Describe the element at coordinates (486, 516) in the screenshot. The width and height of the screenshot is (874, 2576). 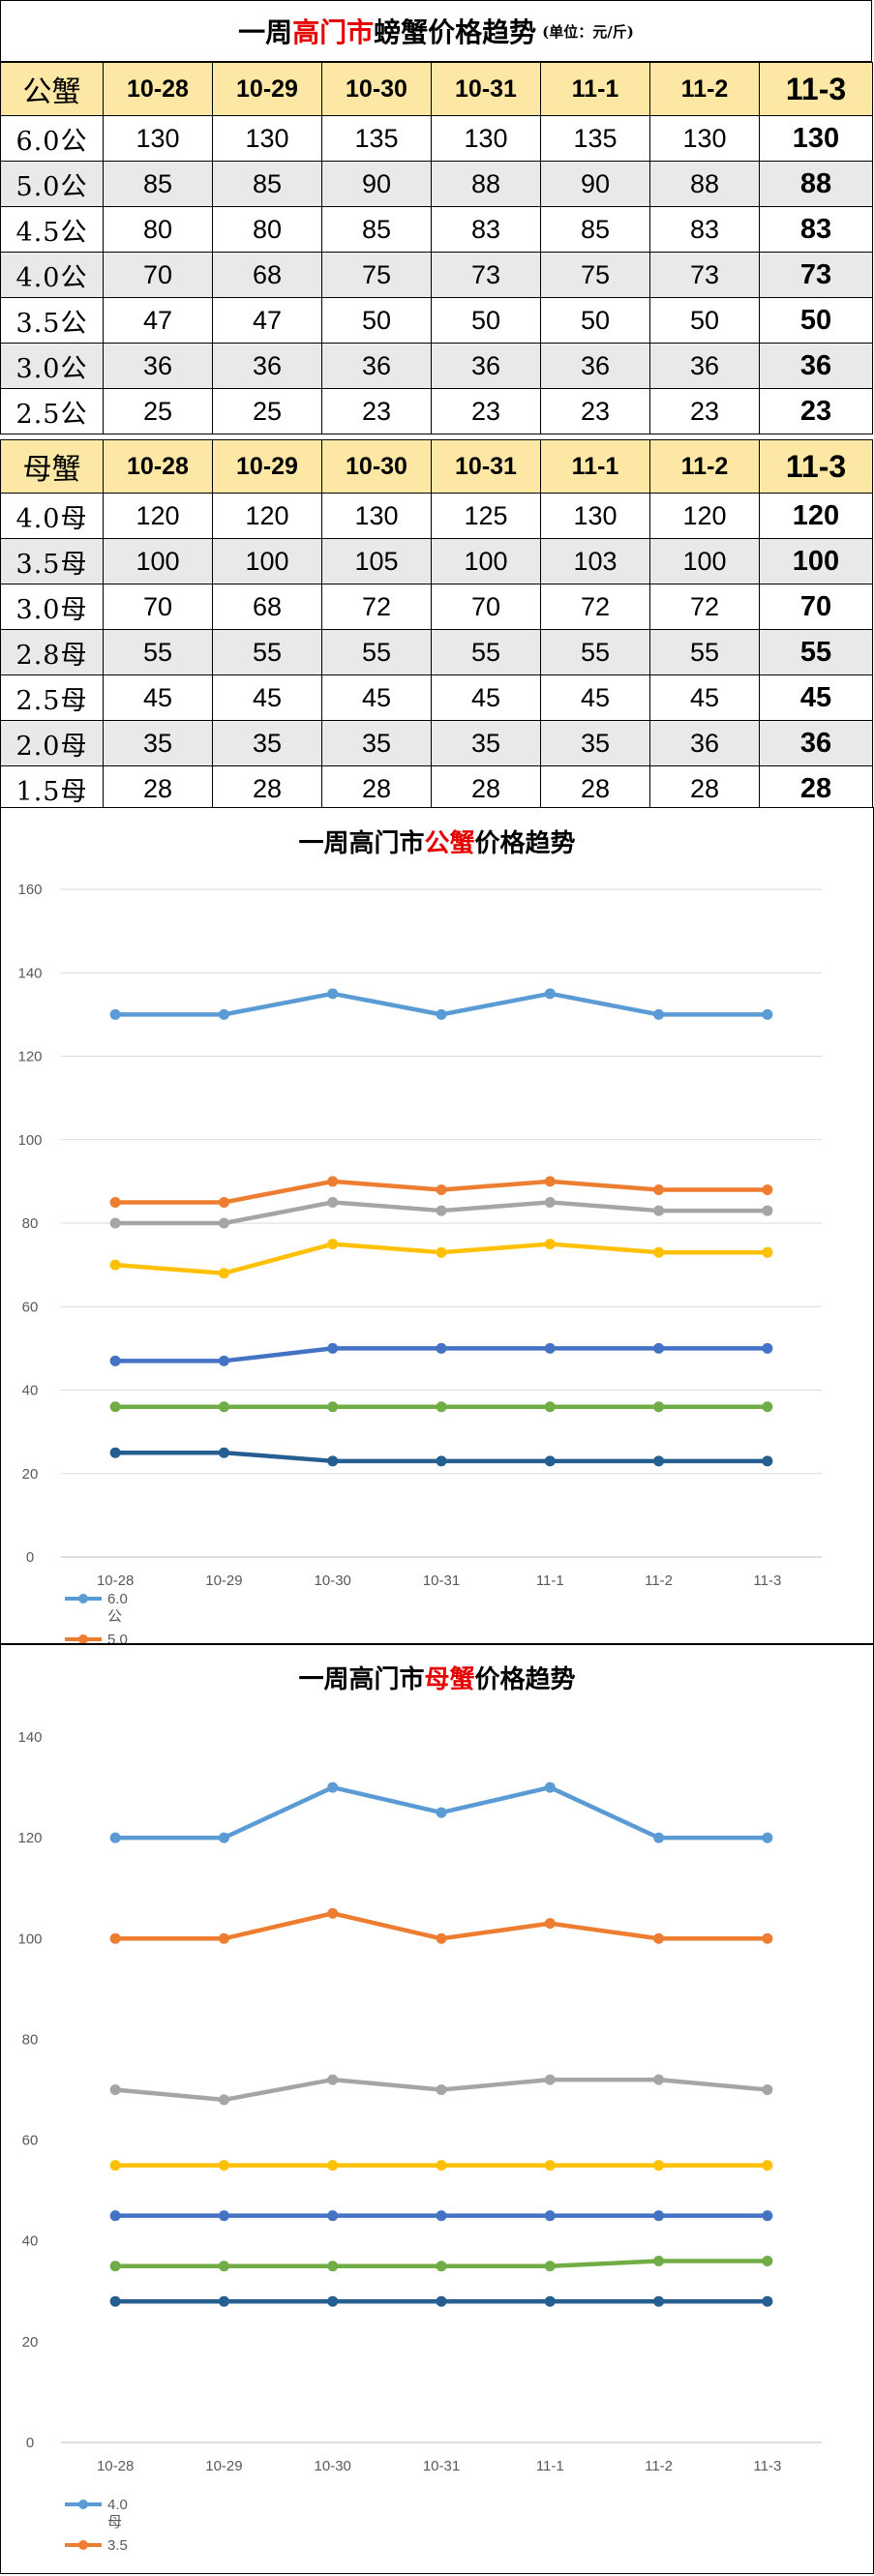
I see `price-cell: 125` at that location.